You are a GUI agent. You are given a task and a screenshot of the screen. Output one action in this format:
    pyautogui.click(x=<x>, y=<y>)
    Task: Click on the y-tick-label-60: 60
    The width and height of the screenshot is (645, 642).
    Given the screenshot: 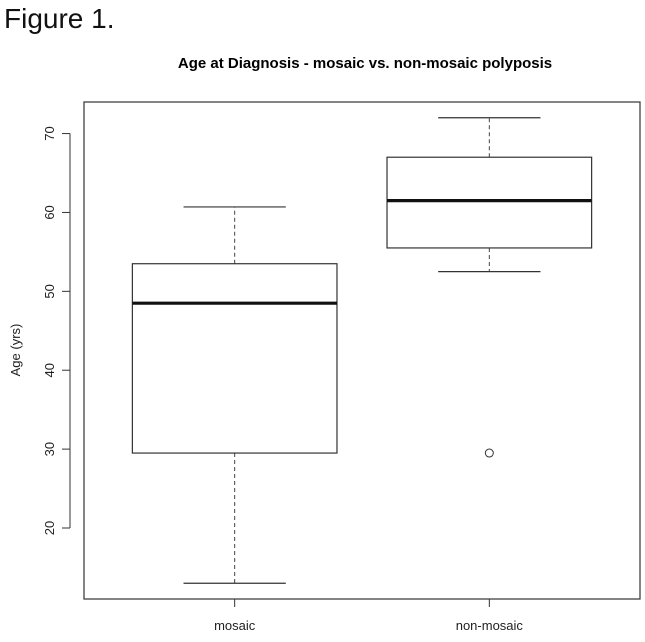 What is the action you would take?
    pyautogui.click(x=49, y=212)
    